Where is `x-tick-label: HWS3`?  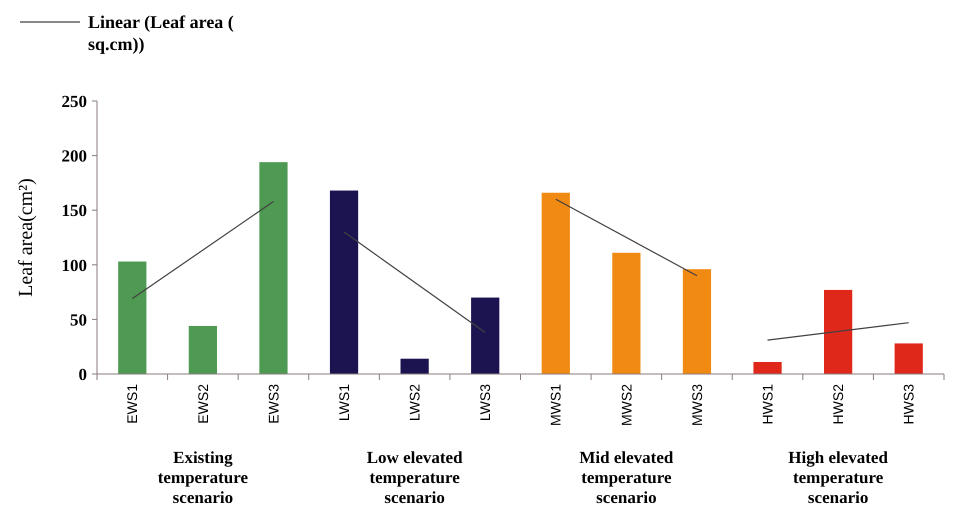 x-tick-label: HWS3 is located at coordinates (908, 404).